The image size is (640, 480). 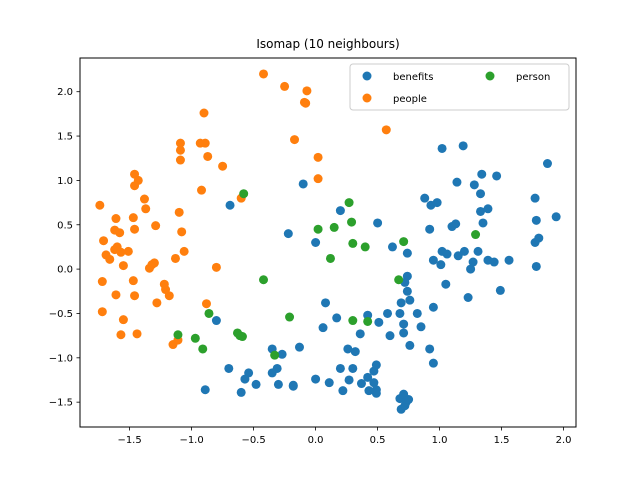 I want to click on x-tick-label: −0.5, so click(x=253, y=440).